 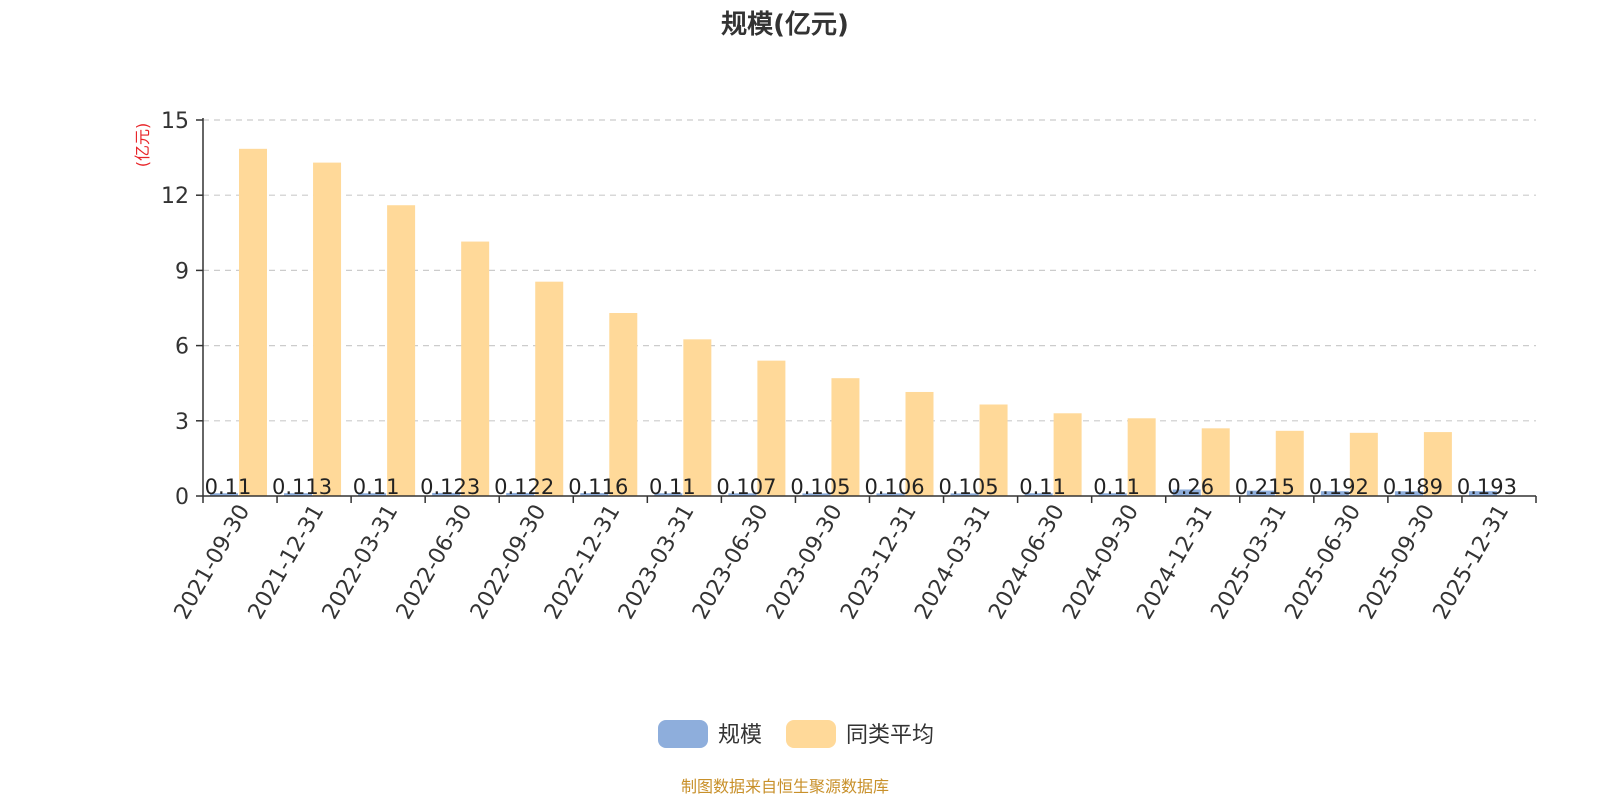 I want to click on x-tick-label: 2024-06-30, so click(x=1027, y=562).